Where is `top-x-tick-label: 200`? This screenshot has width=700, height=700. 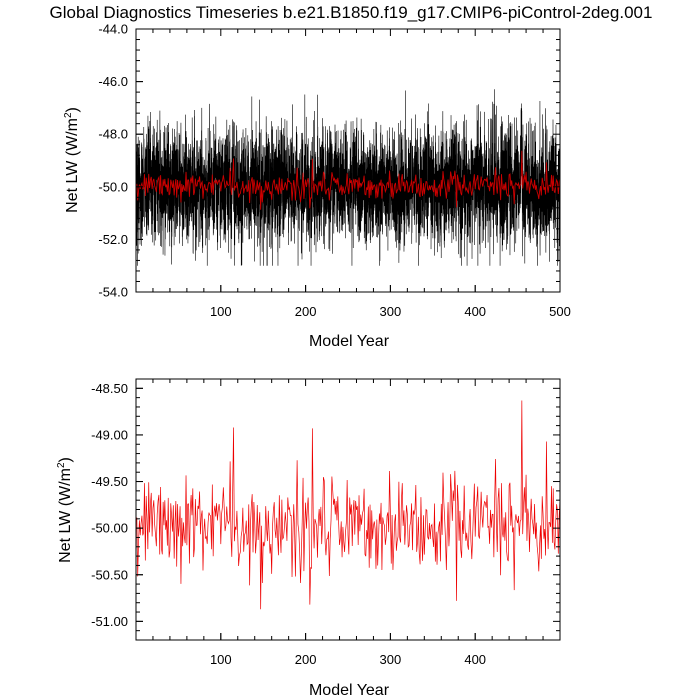 top-x-tick-label: 200 is located at coordinates (306, 311).